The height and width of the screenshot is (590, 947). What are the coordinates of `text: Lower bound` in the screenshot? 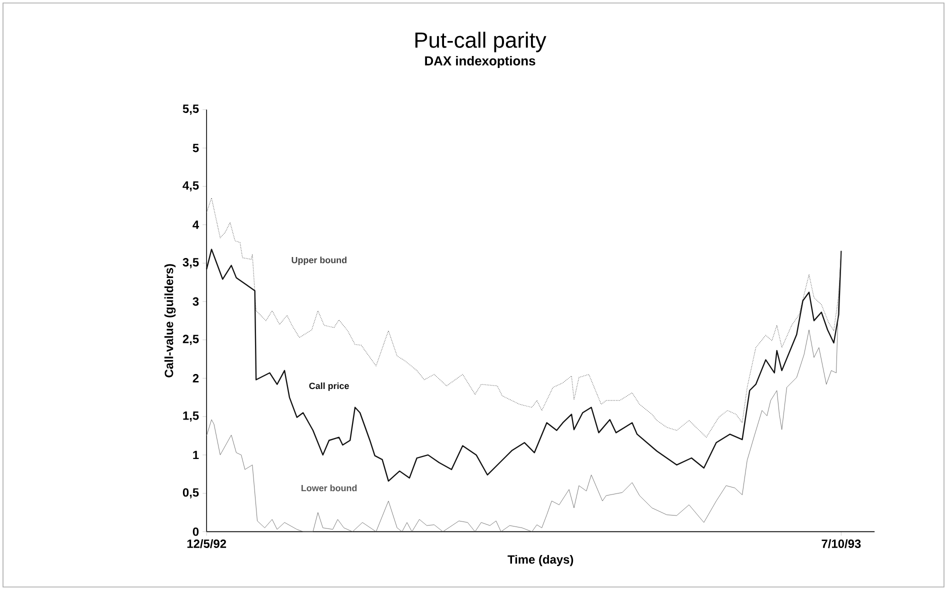 It's located at (329, 488).